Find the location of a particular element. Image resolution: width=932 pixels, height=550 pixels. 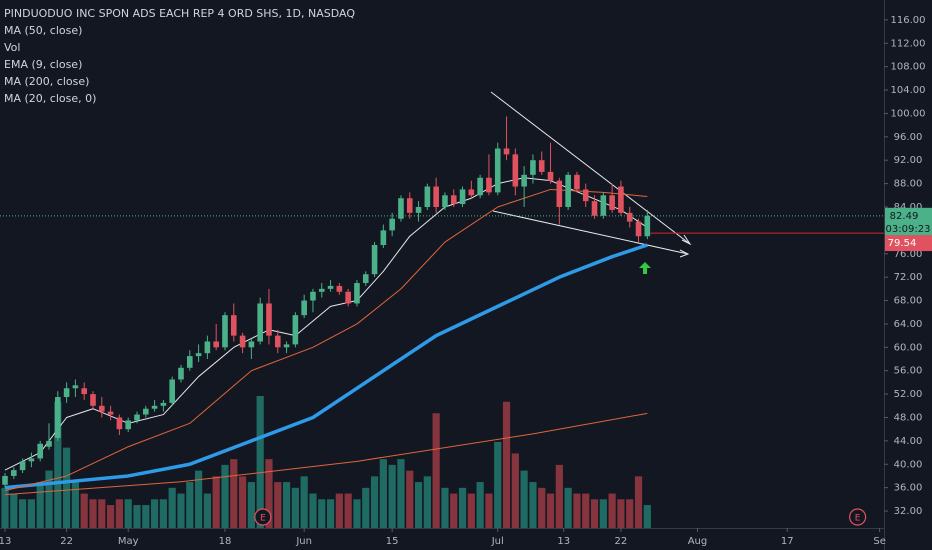

last-price-box is located at coordinates (908, 221).